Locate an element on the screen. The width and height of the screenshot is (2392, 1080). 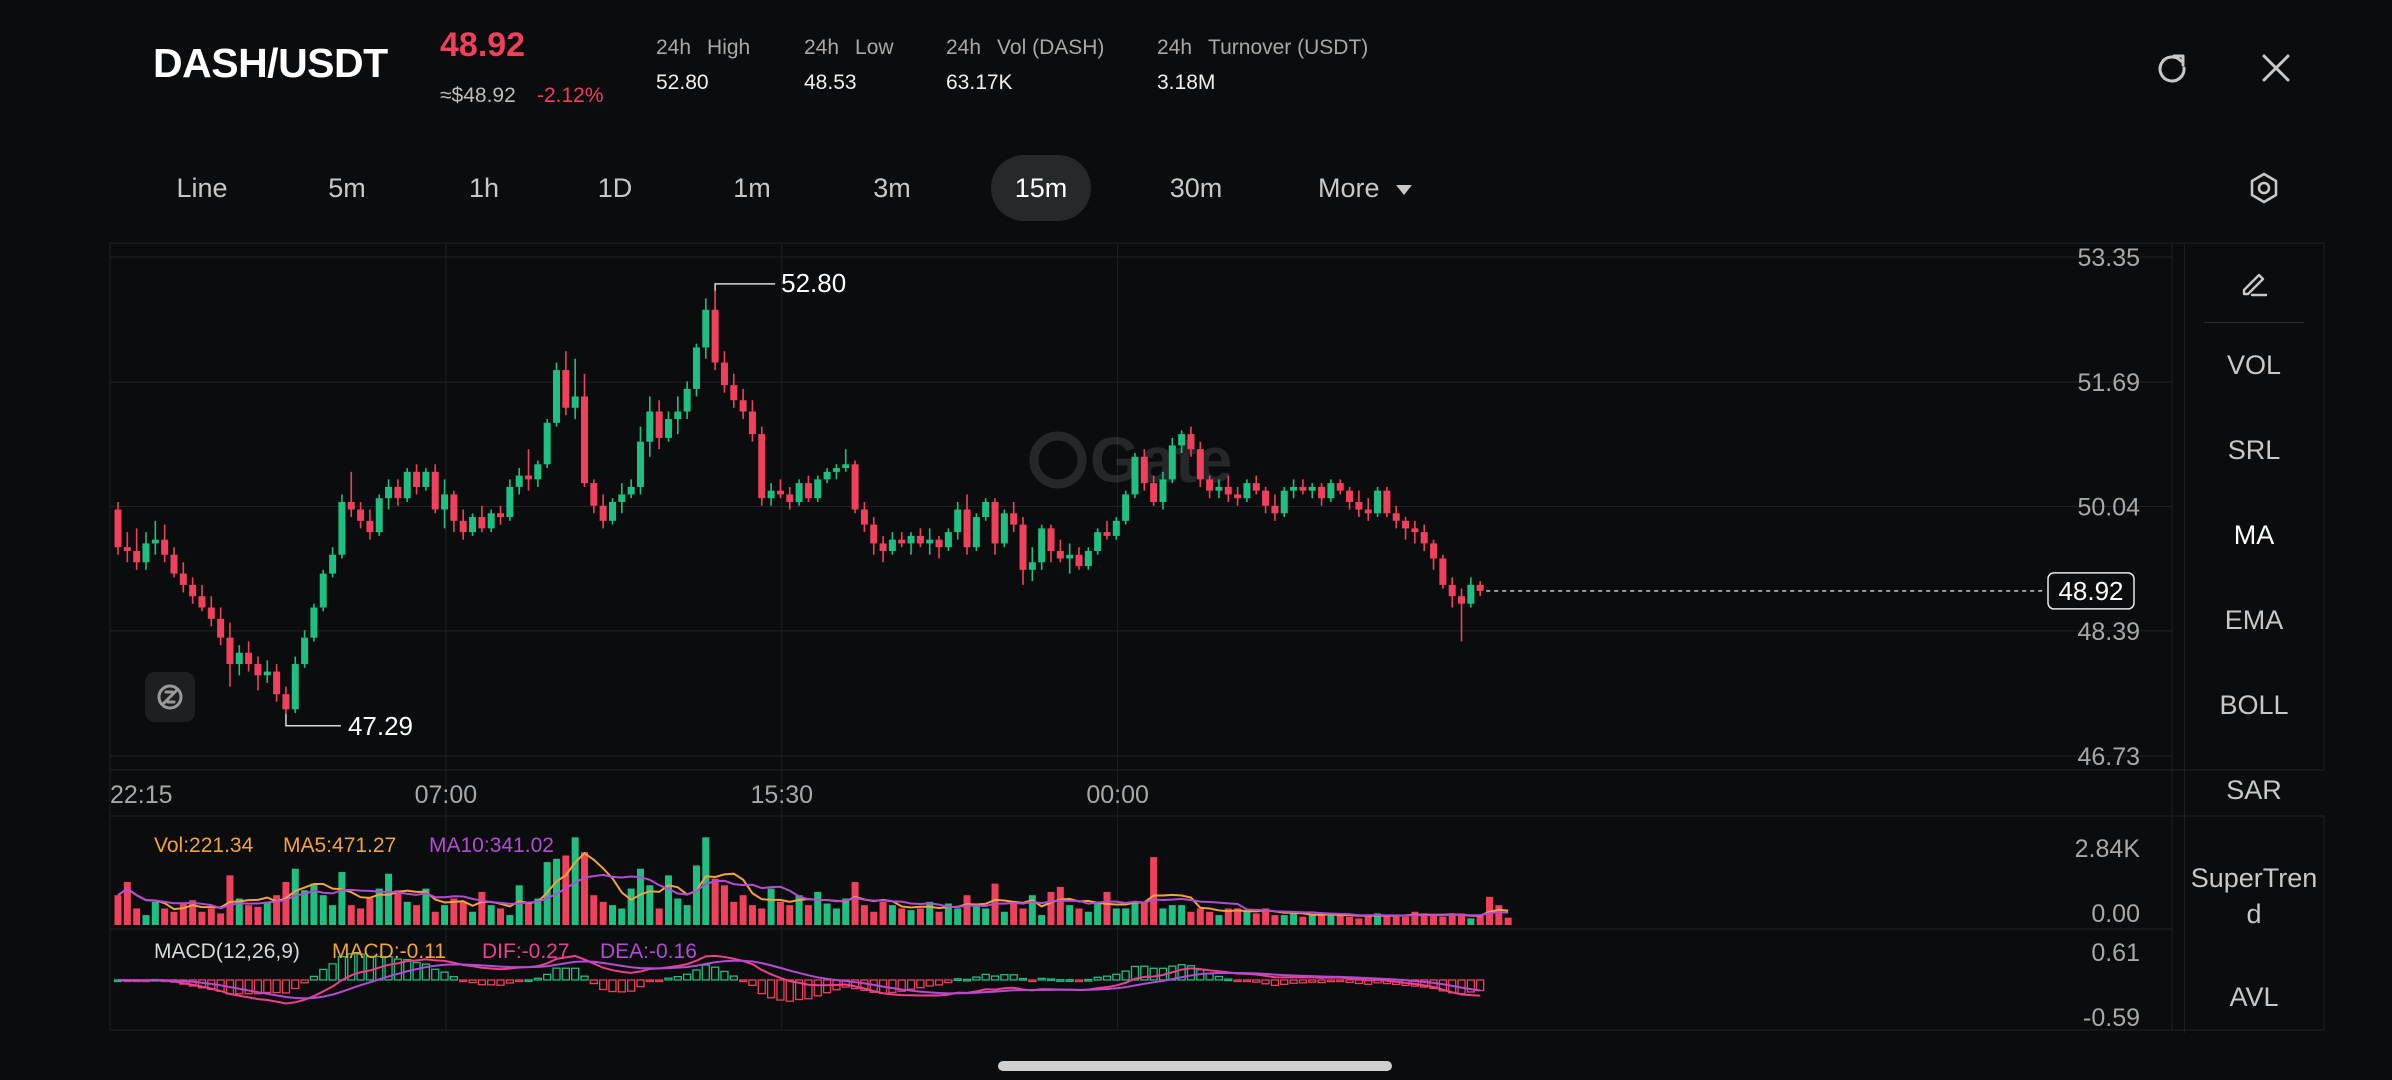
sidebar-item-boll: BOLL is located at coordinates (2254, 705).